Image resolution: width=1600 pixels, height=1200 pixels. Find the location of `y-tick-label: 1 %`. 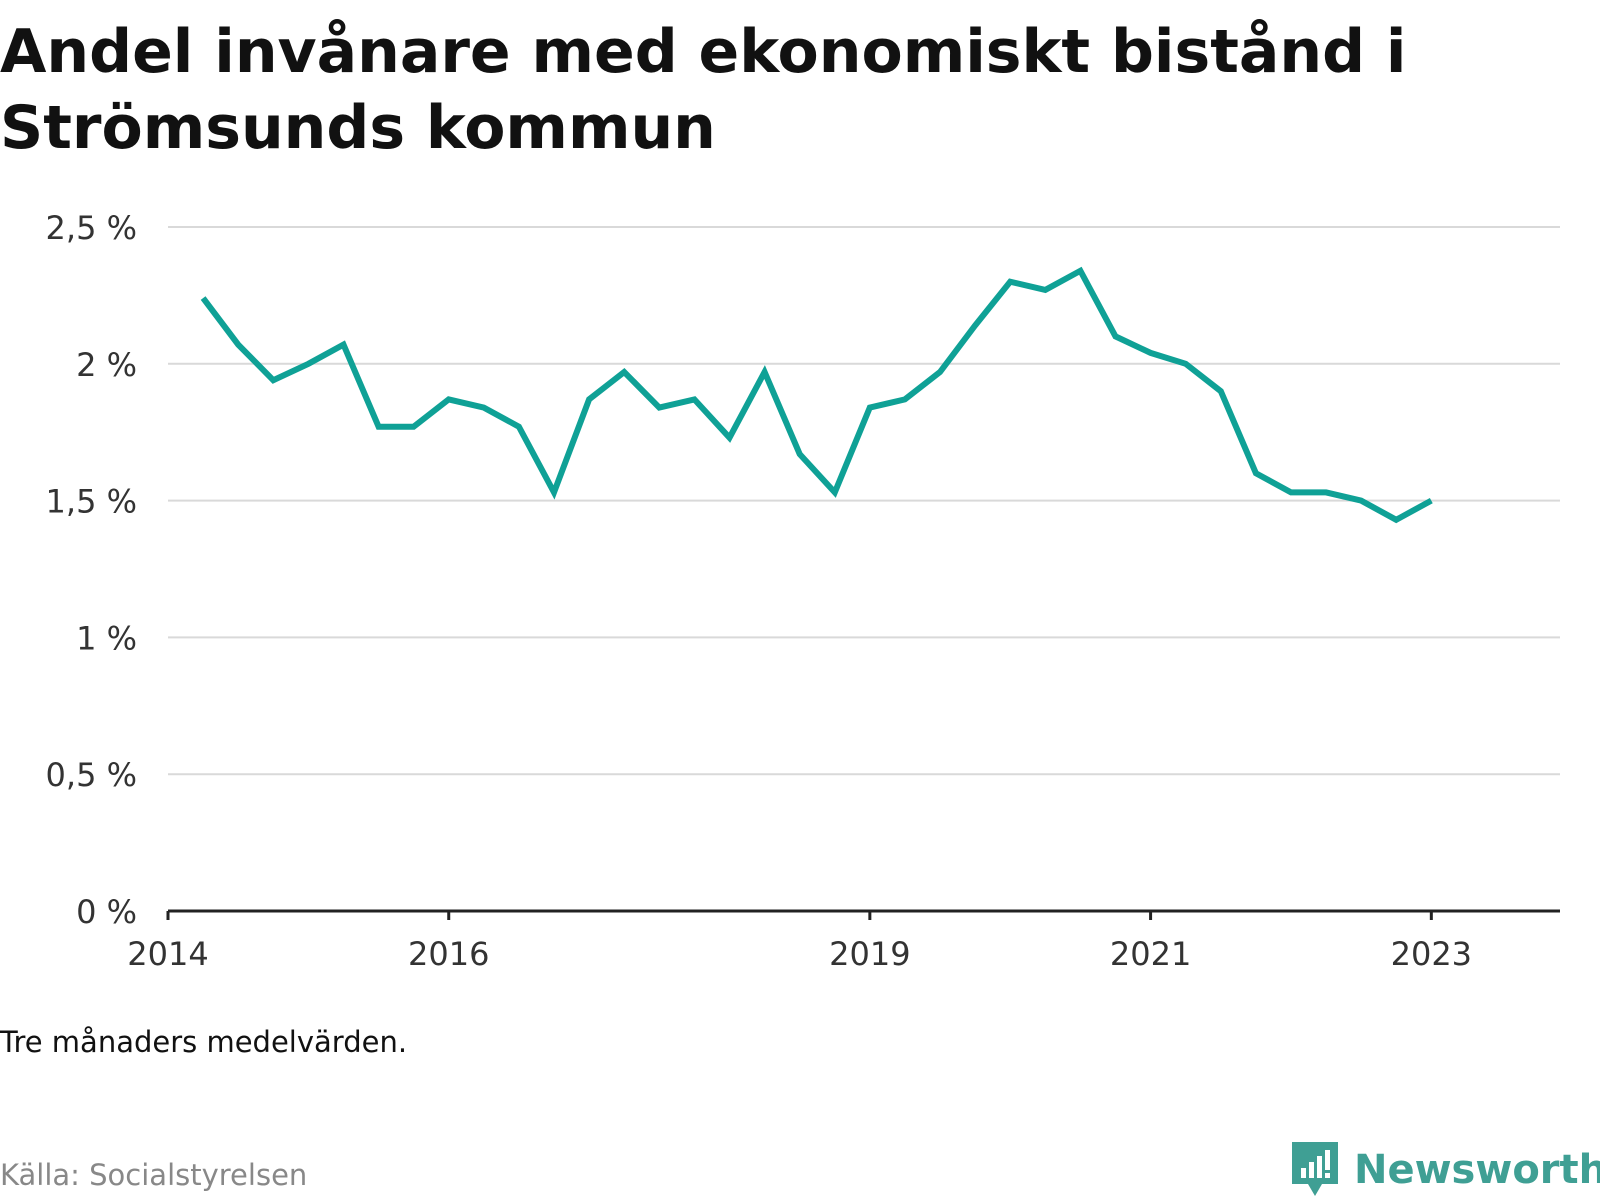

y-tick-label: 1 % is located at coordinates (106, 638).